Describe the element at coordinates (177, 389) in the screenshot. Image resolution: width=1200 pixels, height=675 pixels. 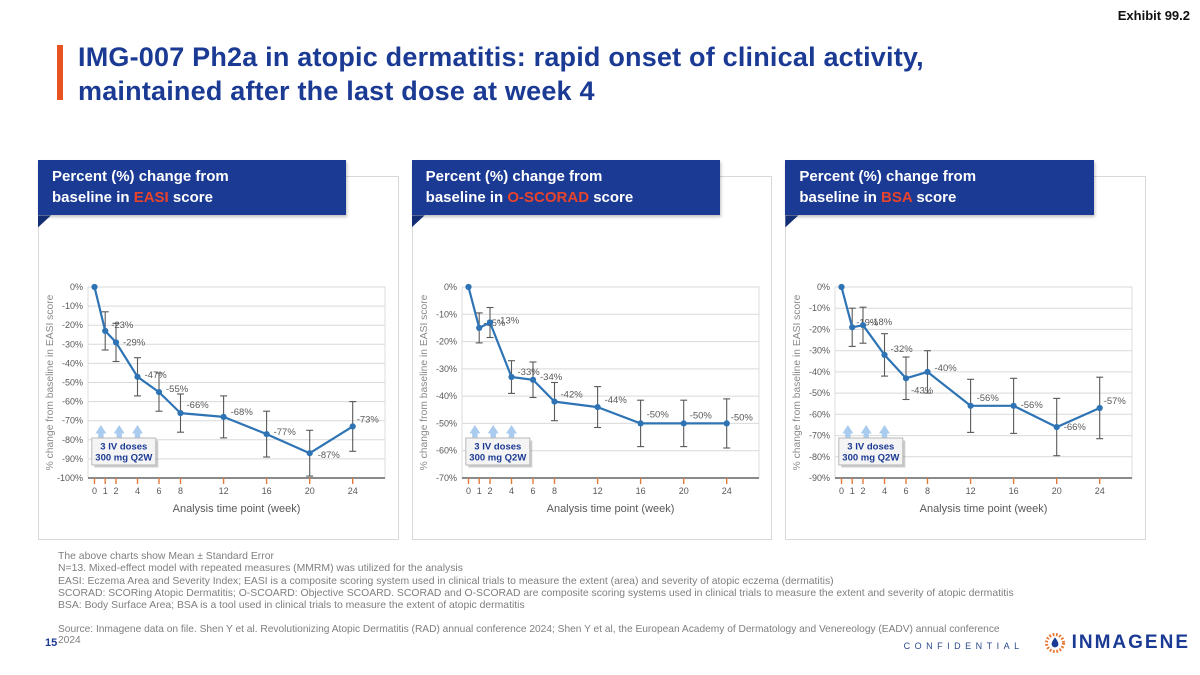
I see `svg-text: -55%` at that location.